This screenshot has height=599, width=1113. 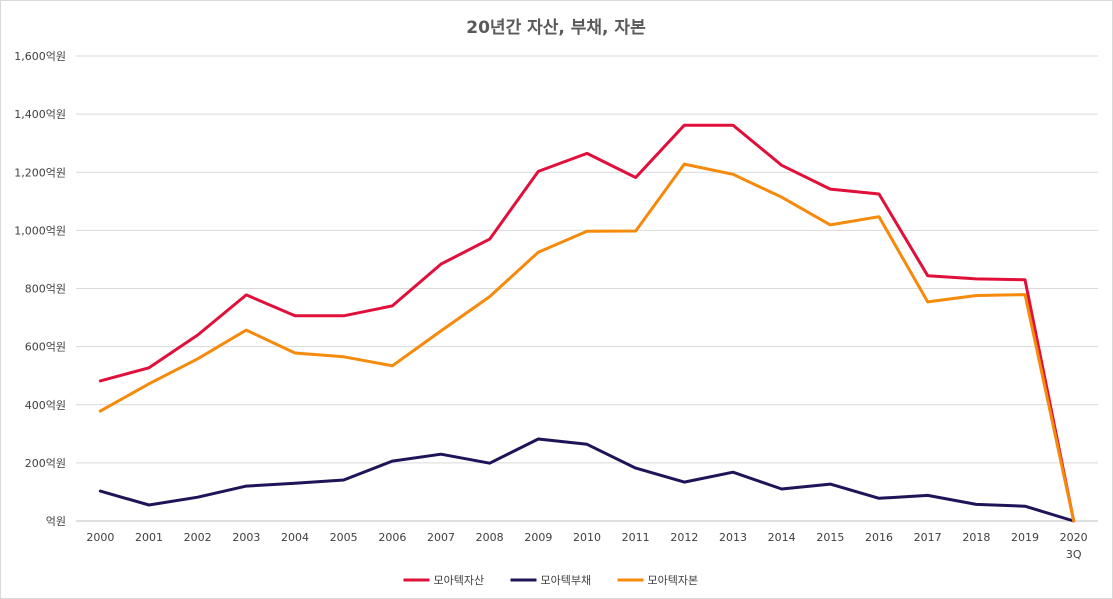 What do you see at coordinates (45, 405) in the screenshot?
I see `y-tick-label: 400억원` at bounding box center [45, 405].